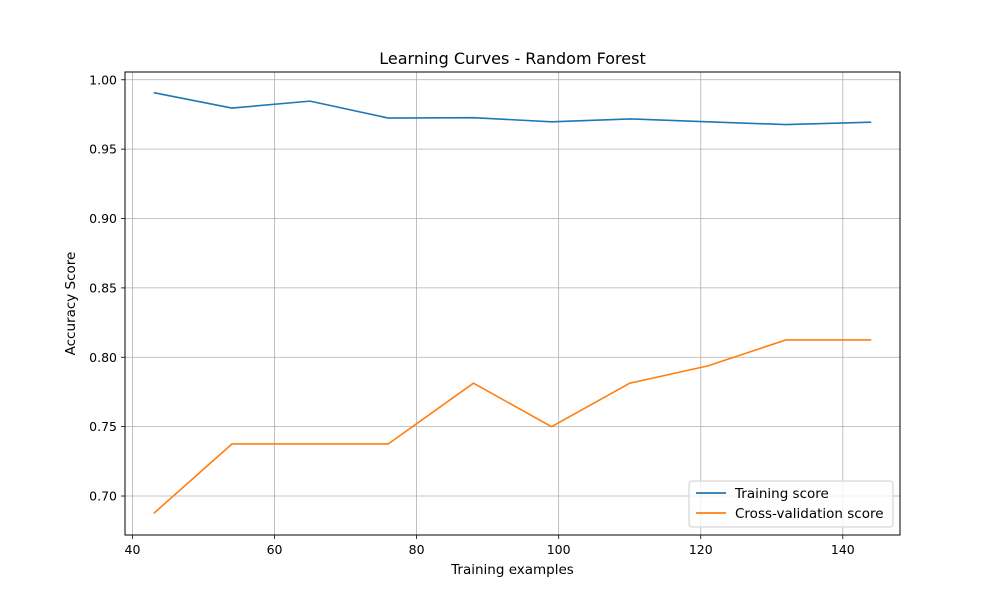 The width and height of the screenshot is (1000, 600). What do you see at coordinates (103, 496) in the screenshot?
I see `y-tick-label: 0.70` at bounding box center [103, 496].